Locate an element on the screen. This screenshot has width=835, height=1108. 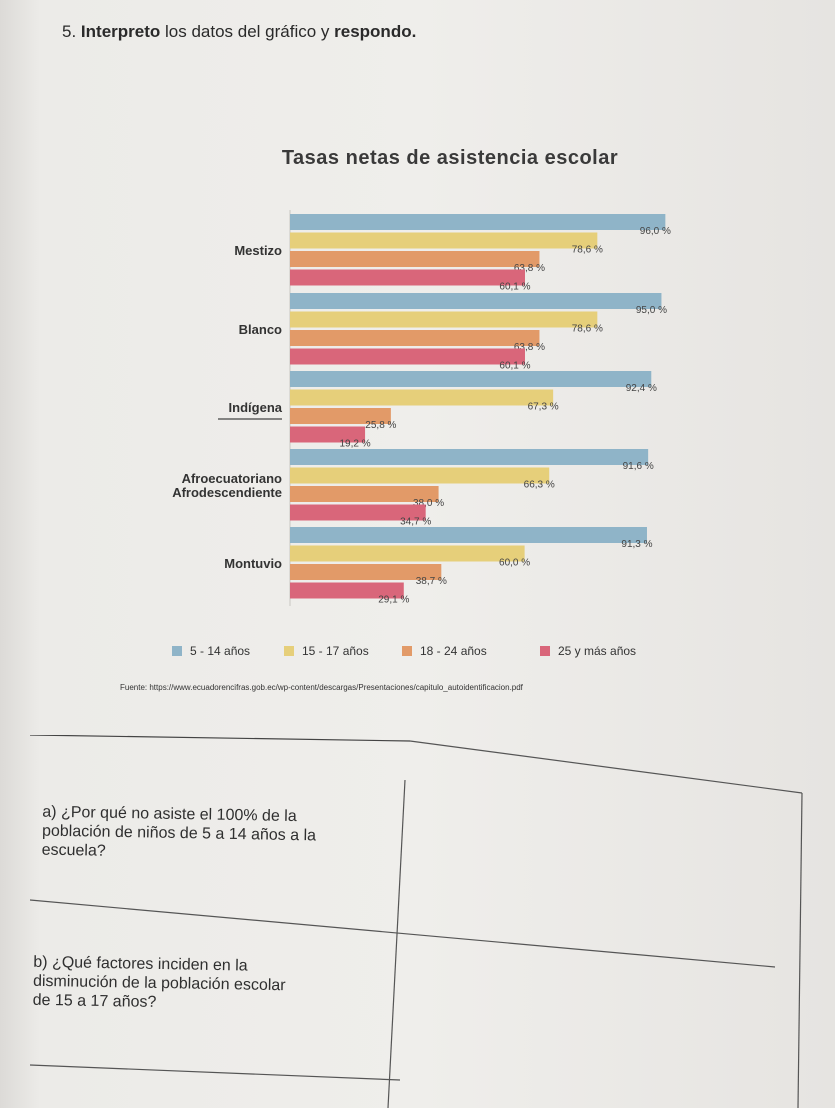
legend-item: 5 - 14 años is located at coordinates (211, 651).